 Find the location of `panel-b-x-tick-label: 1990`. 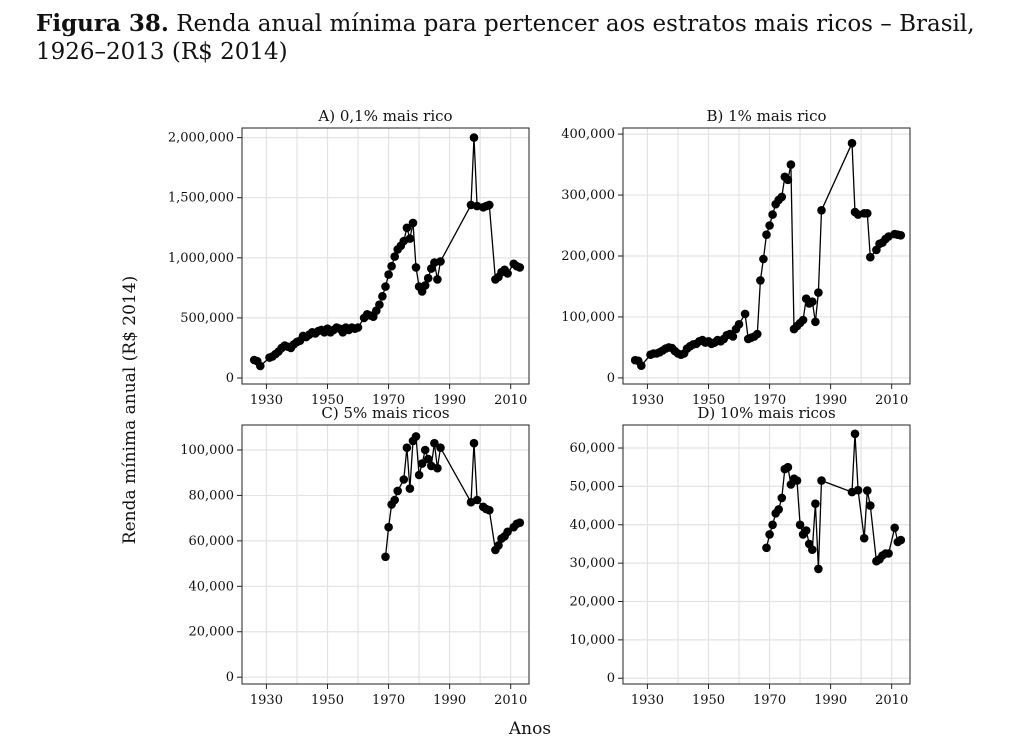

panel-b-x-tick-label: 1990 is located at coordinates (830, 400).